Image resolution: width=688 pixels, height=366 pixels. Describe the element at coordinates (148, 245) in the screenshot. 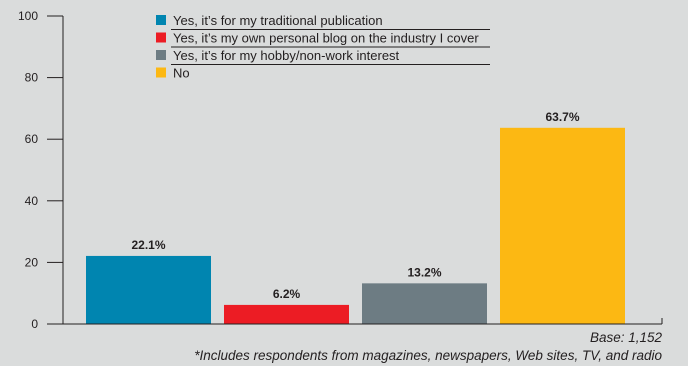

I see `bar-value-label: 22.1%` at that location.